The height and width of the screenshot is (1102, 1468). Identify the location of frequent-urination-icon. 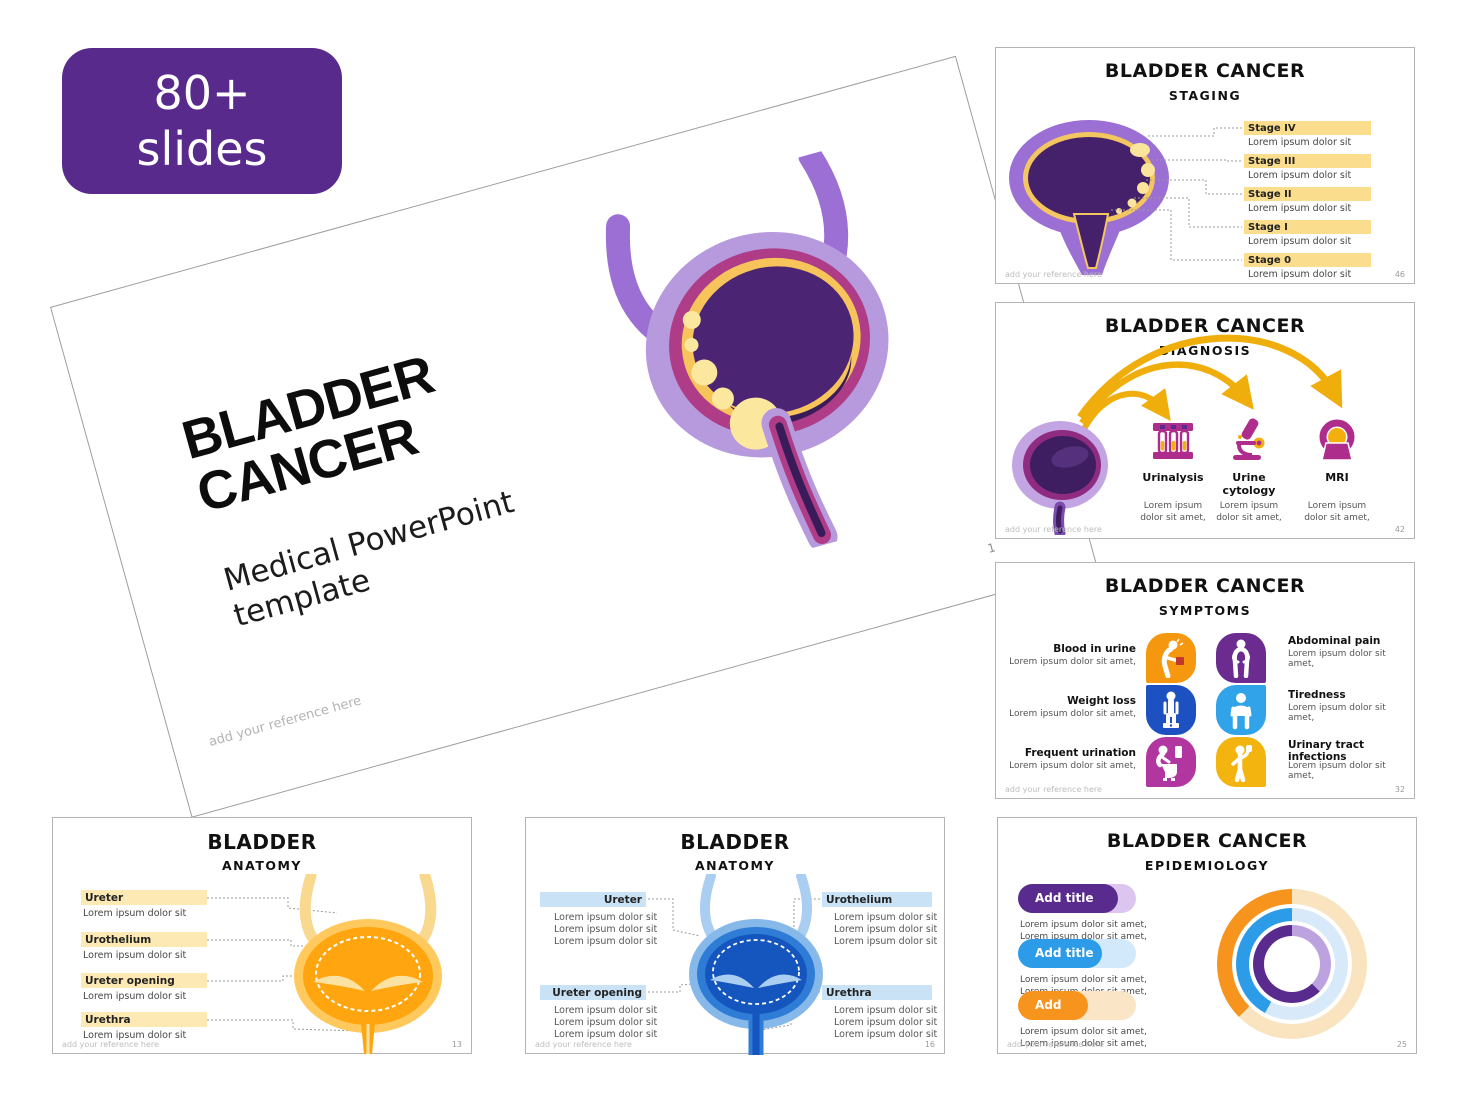
(1171, 762).